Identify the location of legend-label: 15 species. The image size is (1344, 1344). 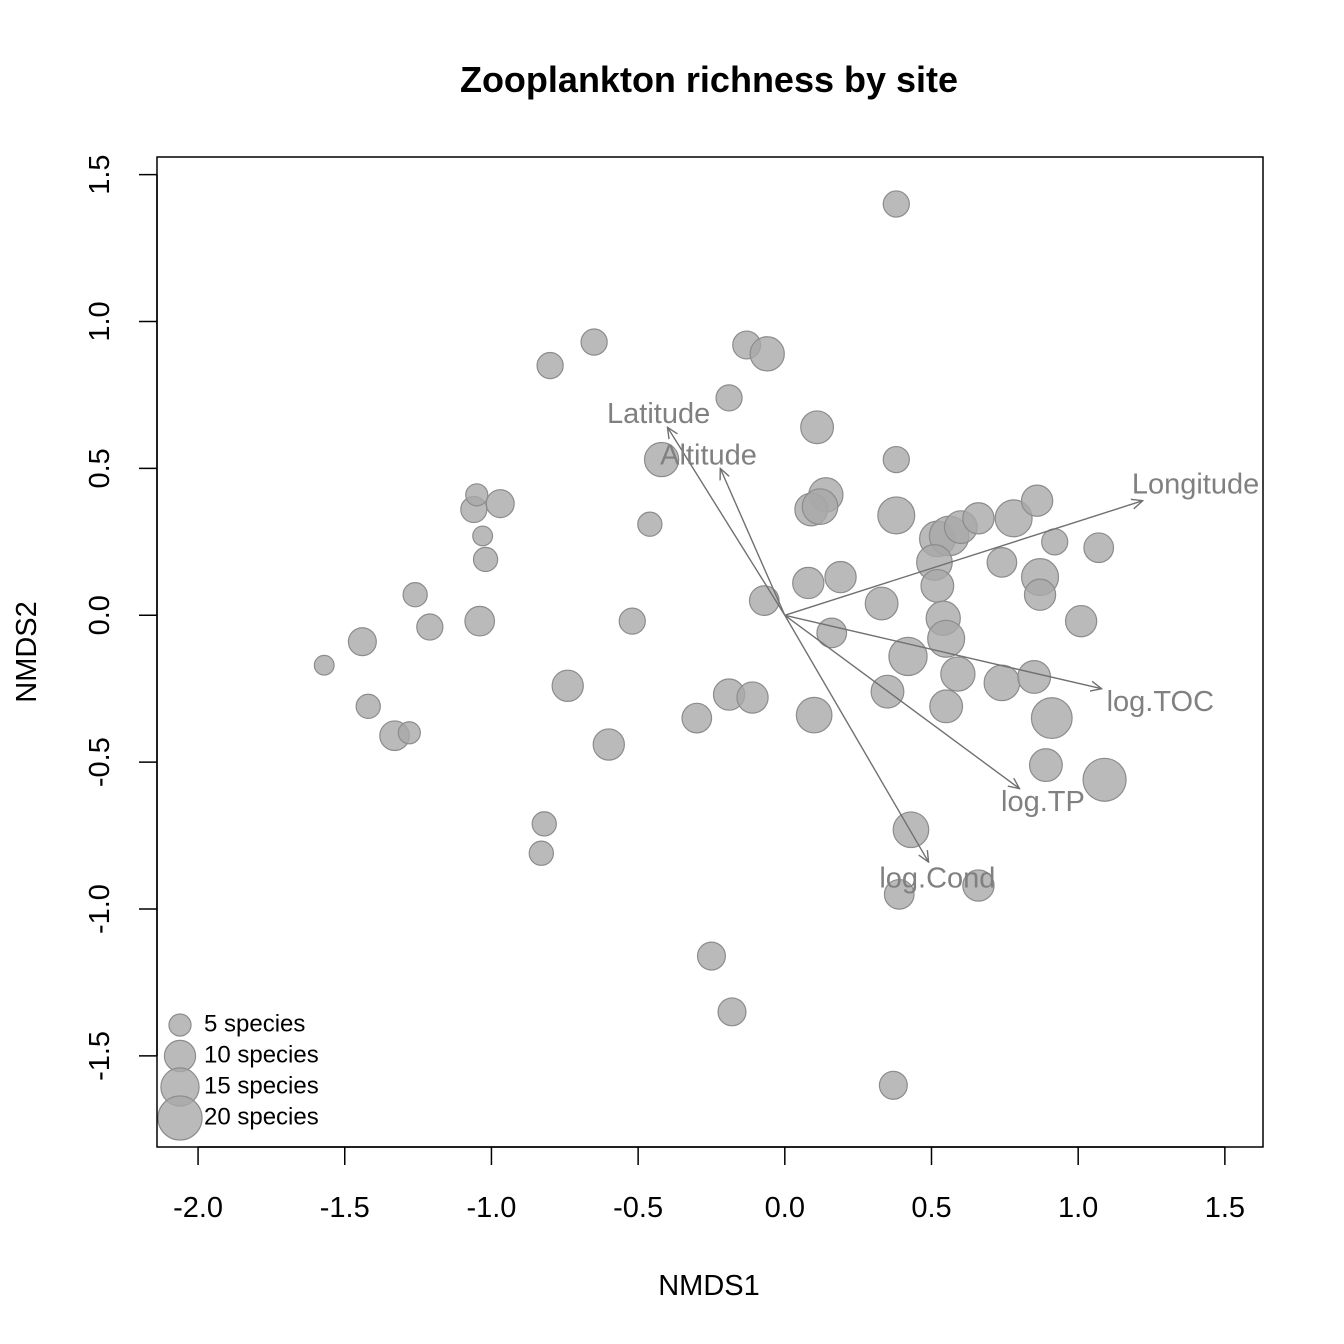
(261, 1085).